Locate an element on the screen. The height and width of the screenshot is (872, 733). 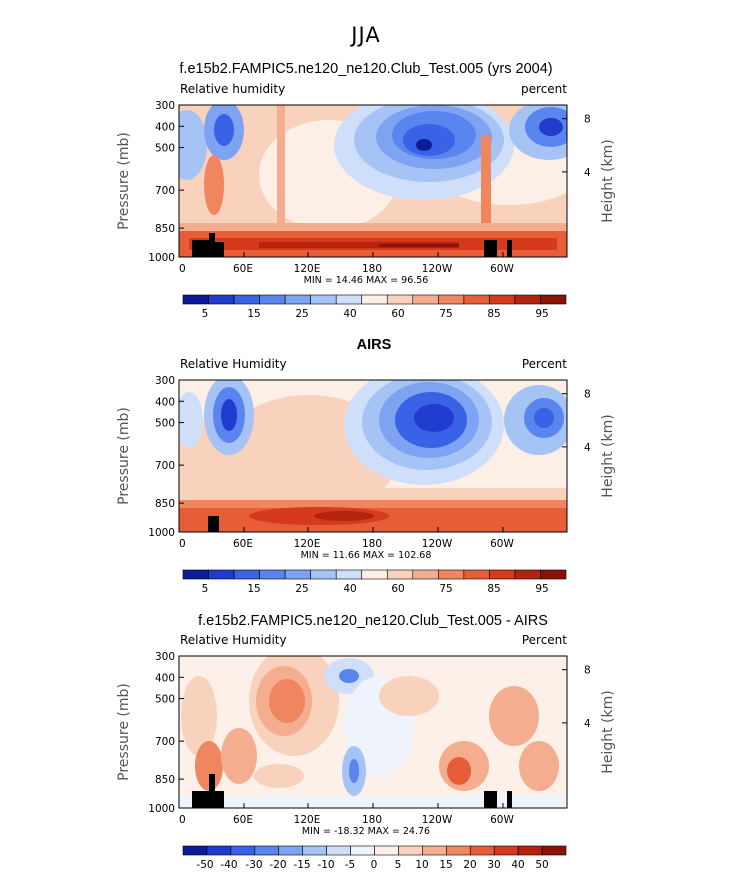
colorbar-label: 20 is located at coordinates (469, 865).